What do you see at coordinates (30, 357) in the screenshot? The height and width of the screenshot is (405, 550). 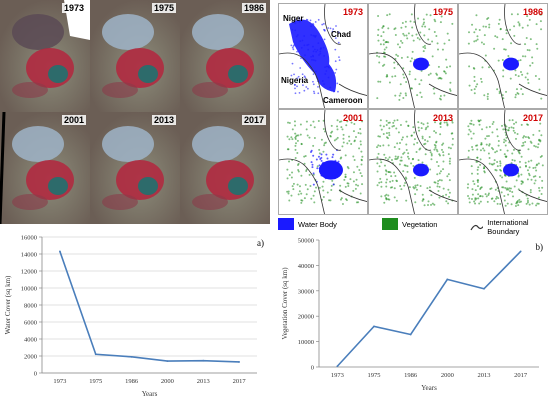 I see `y-tick-label: 2000` at bounding box center [30, 357].